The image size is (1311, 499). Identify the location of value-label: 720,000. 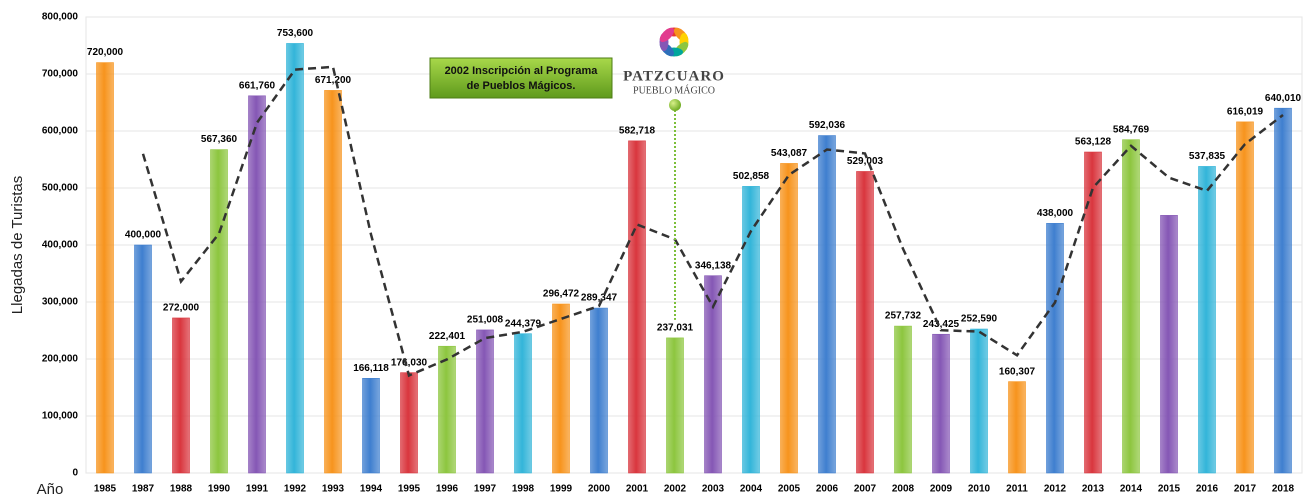
(105, 52).